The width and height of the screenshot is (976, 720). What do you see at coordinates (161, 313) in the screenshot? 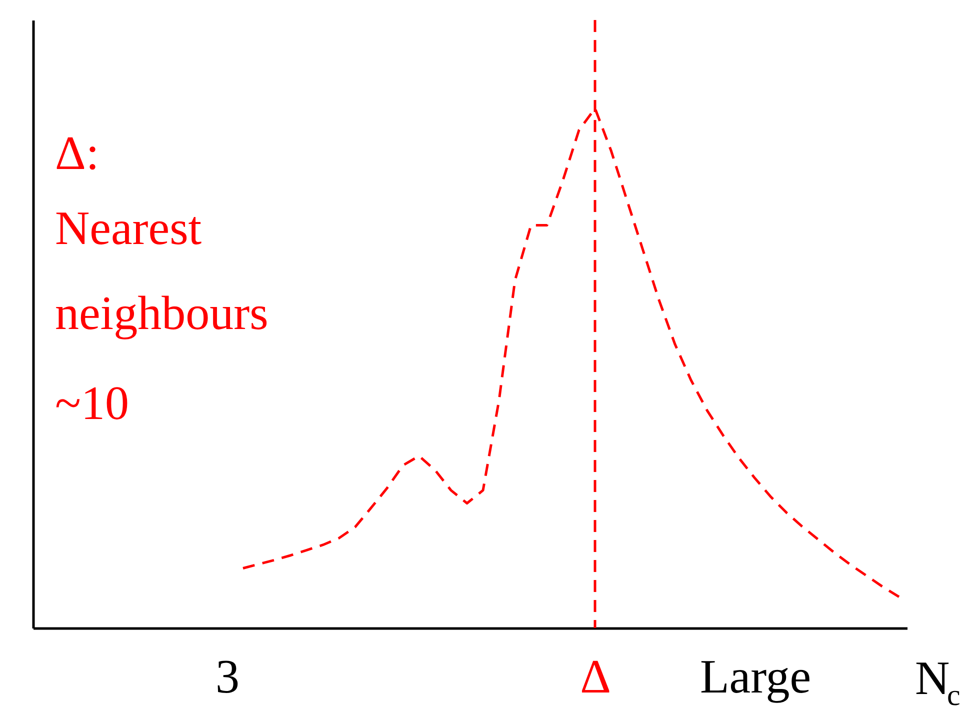
I see `annotation: neighbours` at bounding box center [161, 313].